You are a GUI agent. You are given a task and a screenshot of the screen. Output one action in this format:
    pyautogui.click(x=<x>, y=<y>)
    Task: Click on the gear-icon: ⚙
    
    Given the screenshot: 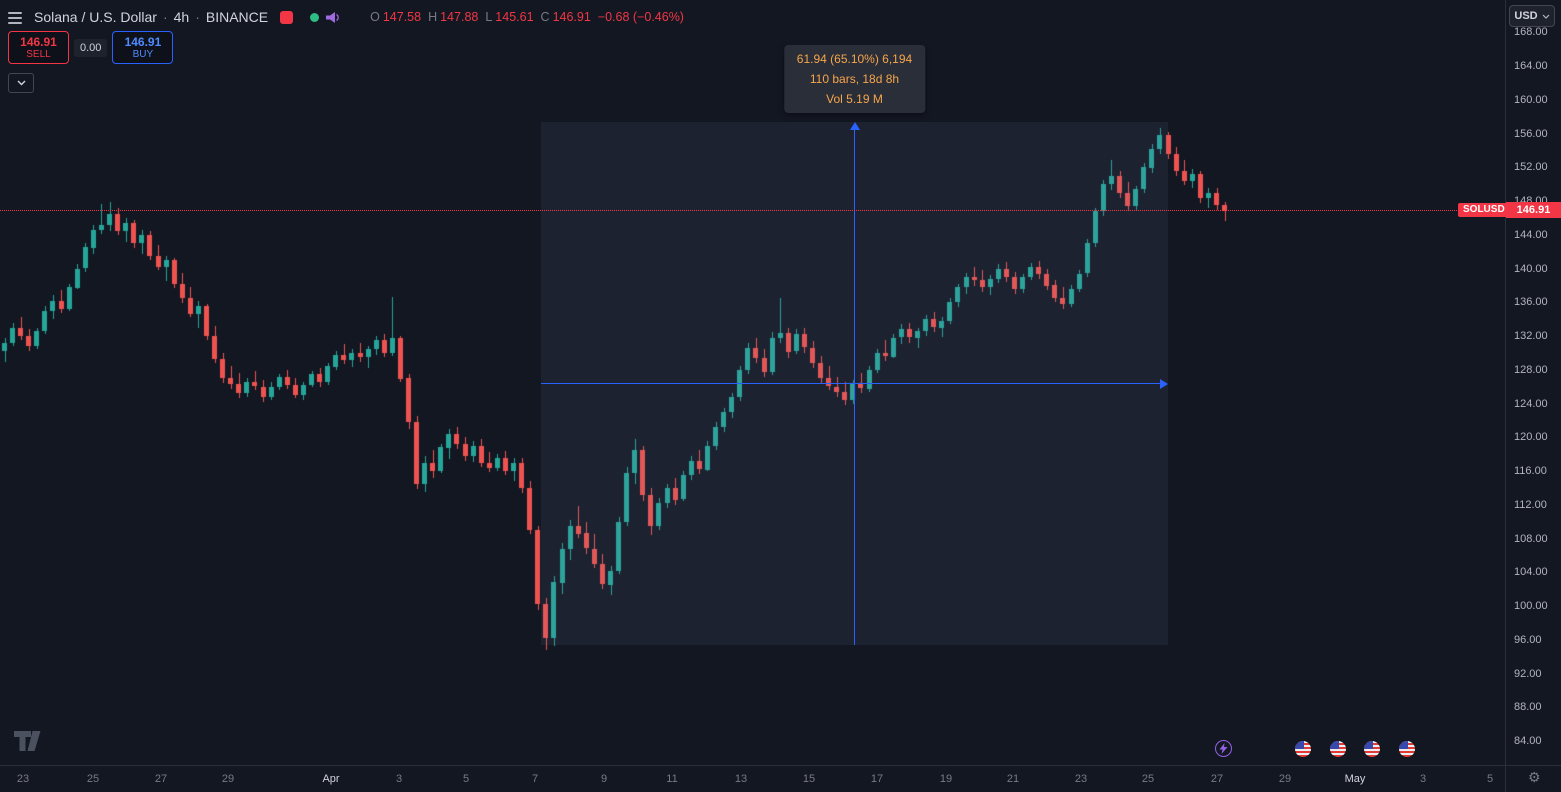 What is the action you would take?
    pyautogui.click(x=1534, y=777)
    